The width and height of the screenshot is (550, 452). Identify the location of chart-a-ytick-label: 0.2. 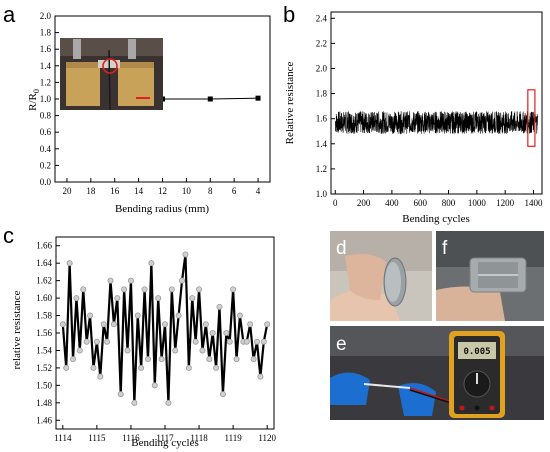
(45, 165).